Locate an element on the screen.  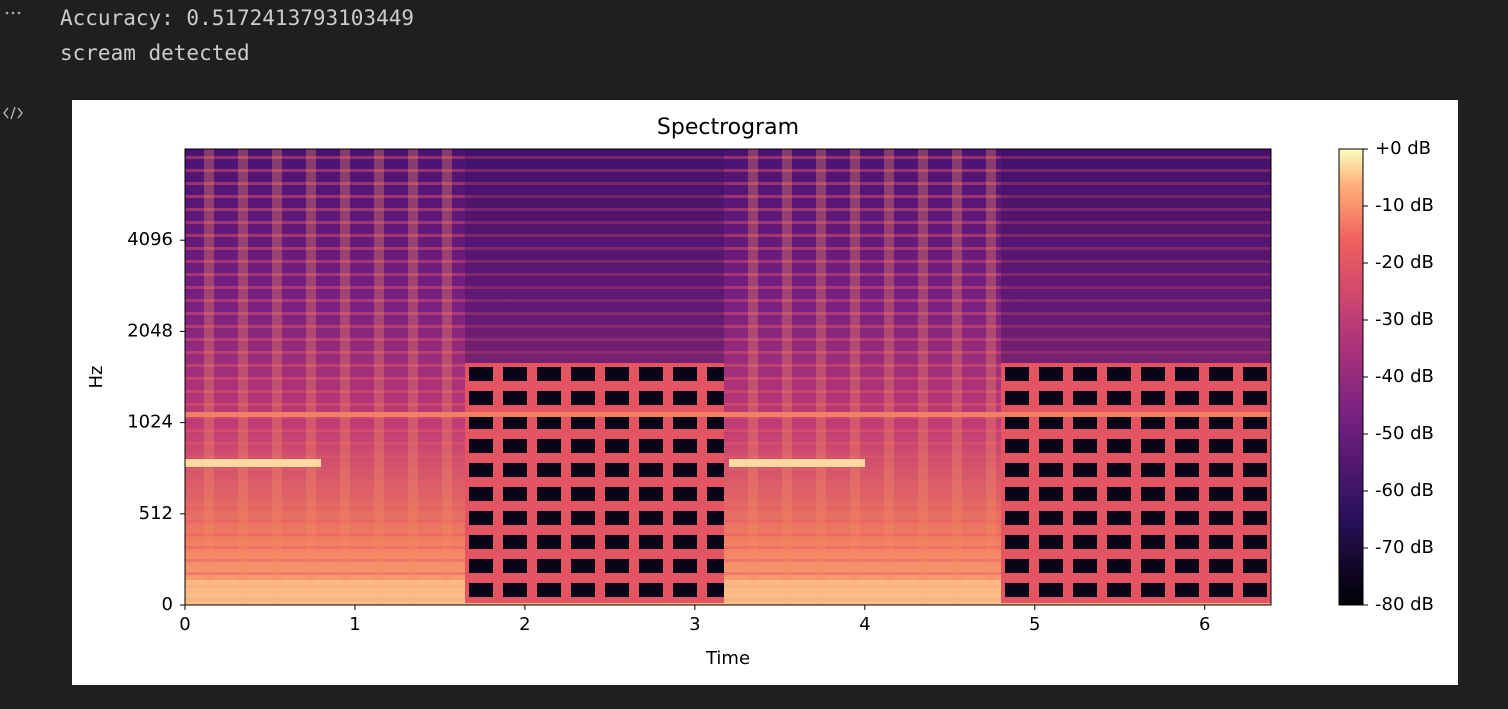
colorbar-tick-label: -70 dB is located at coordinates (1404, 547).